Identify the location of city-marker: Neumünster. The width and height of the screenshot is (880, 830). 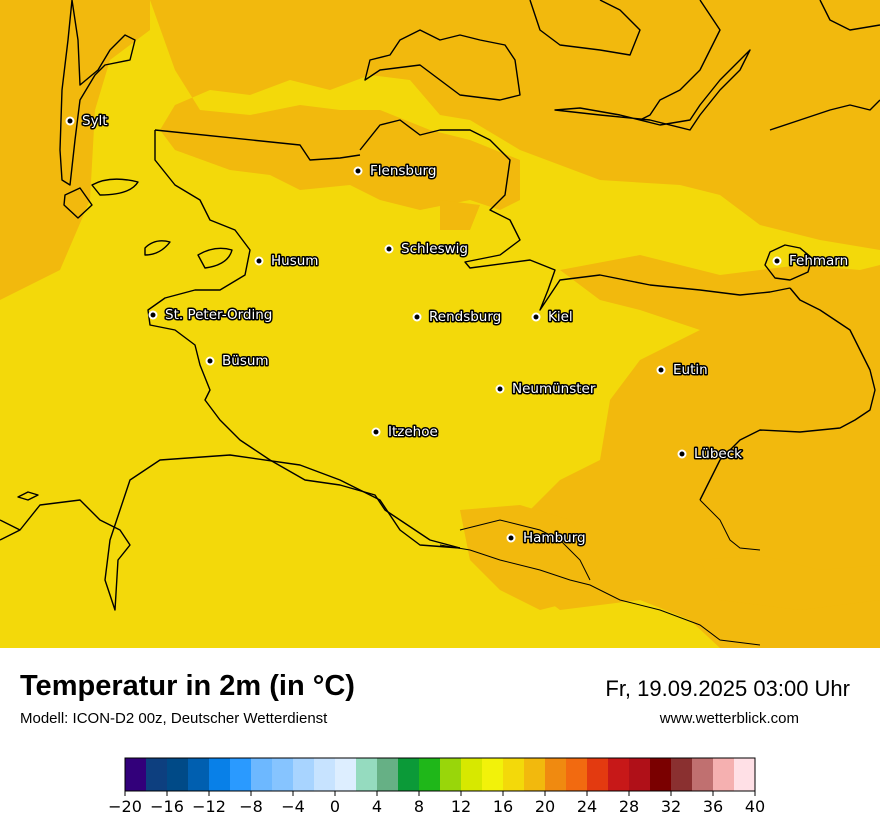
(546, 389).